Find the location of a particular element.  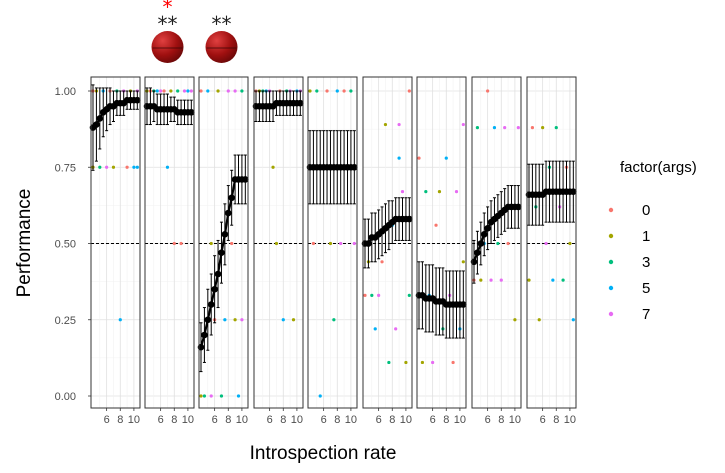

significance-black-stars: ** is located at coordinates (168, 24).